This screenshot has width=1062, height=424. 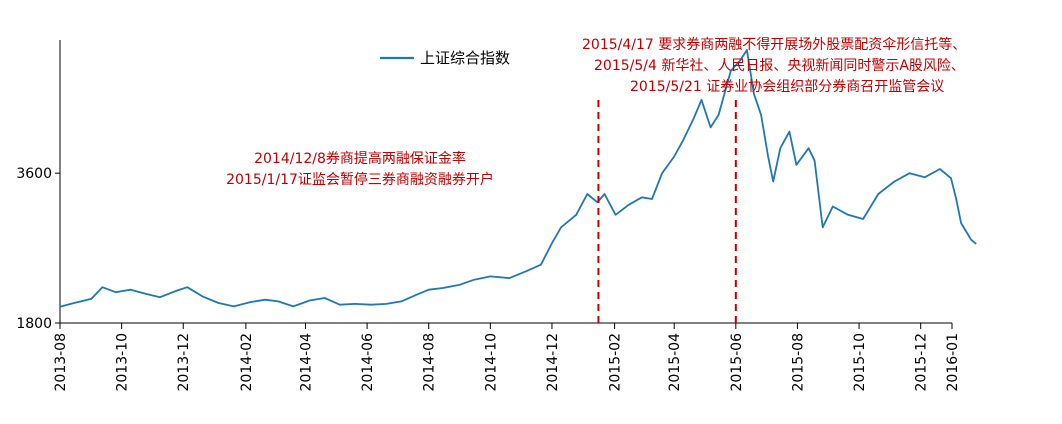 I want to click on x-tick-label: 2016-01, so click(x=953, y=362).